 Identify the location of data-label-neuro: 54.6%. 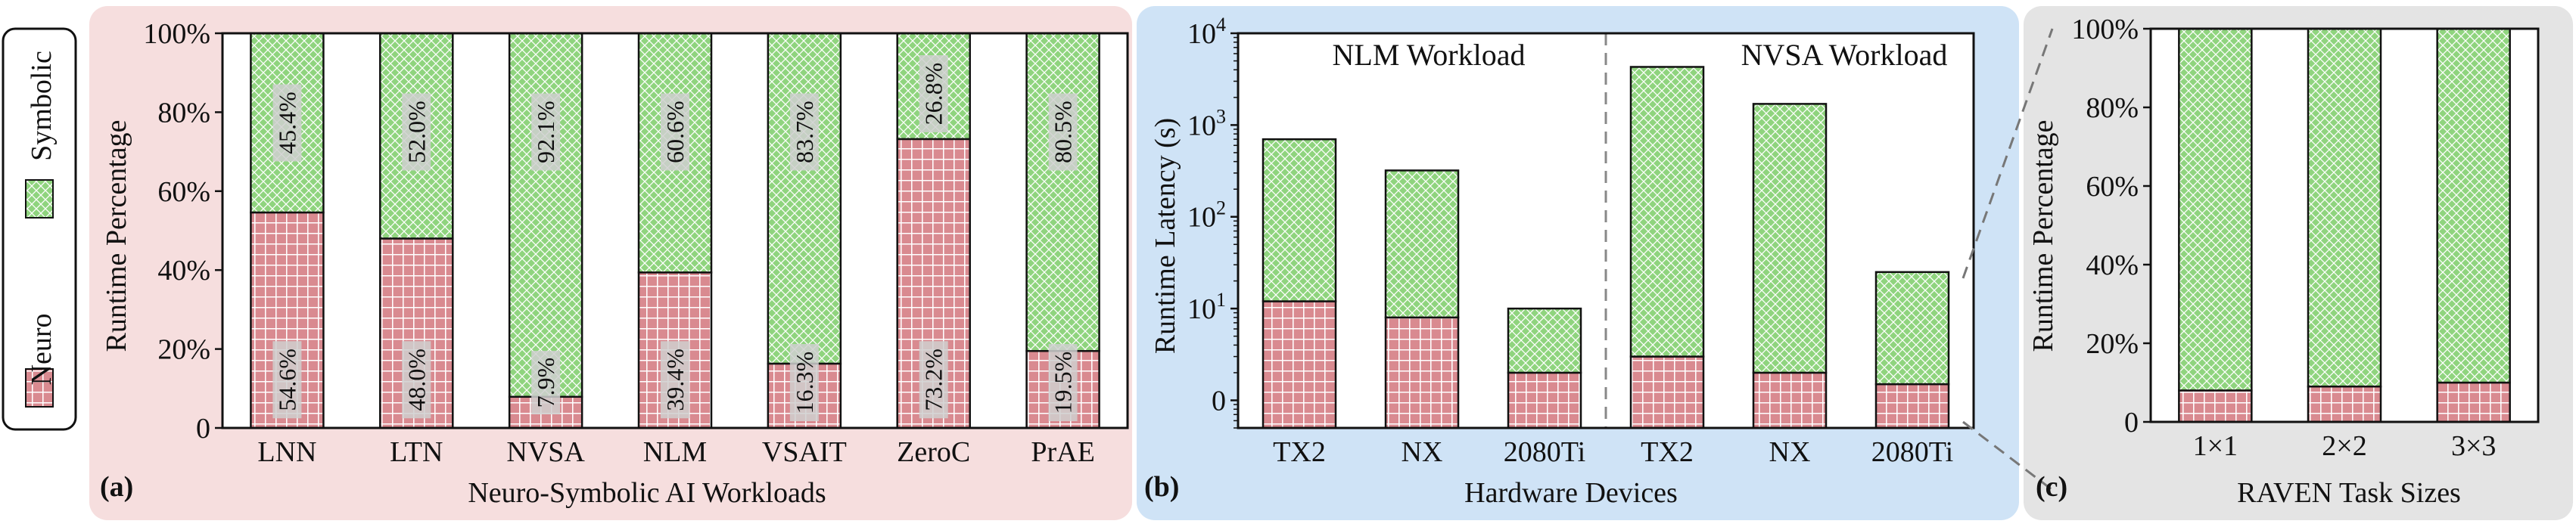
(286, 380).